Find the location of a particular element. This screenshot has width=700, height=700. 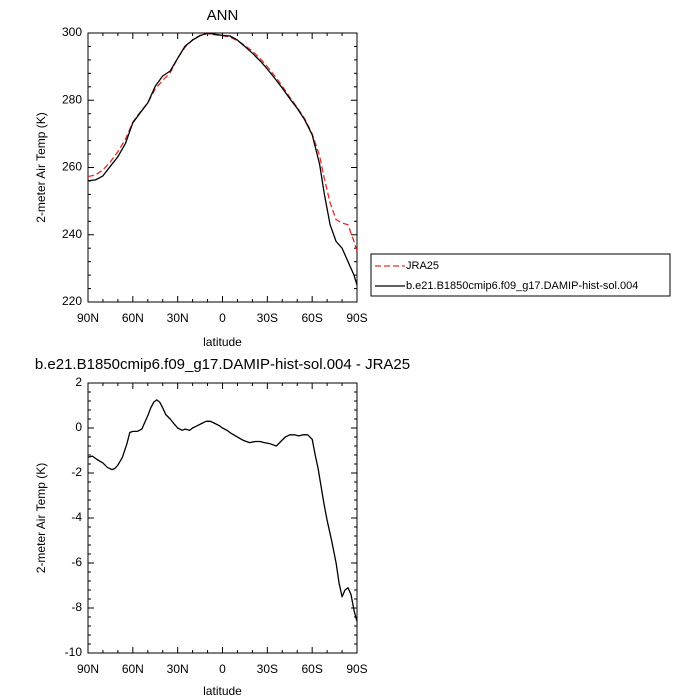

y-tick-label: 2 is located at coordinates (78, 382).